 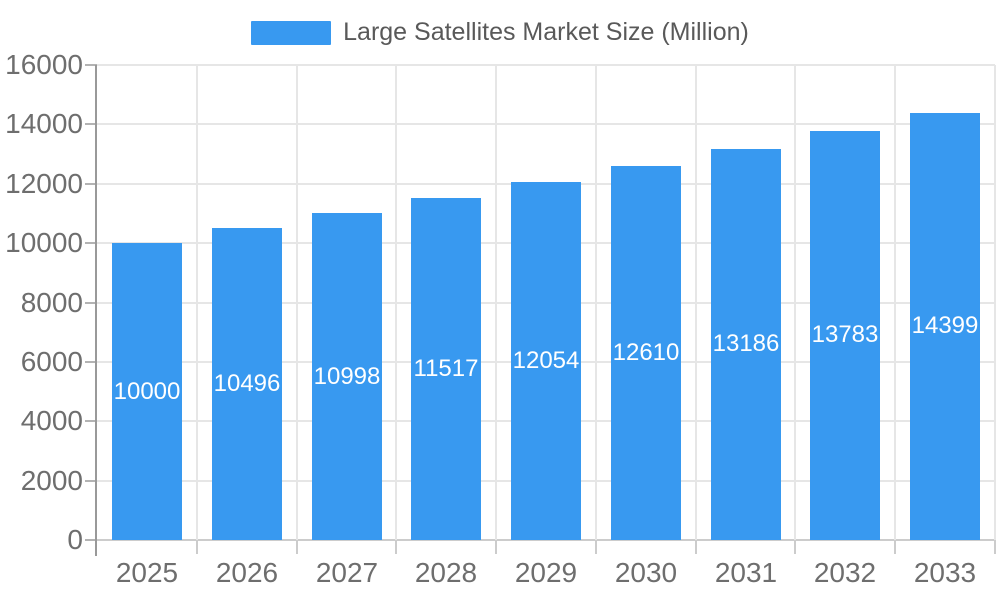 What do you see at coordinates (546, 572) in the screenshot?
I see `x-axis-label: 2029` at bounding box center [546, 572].